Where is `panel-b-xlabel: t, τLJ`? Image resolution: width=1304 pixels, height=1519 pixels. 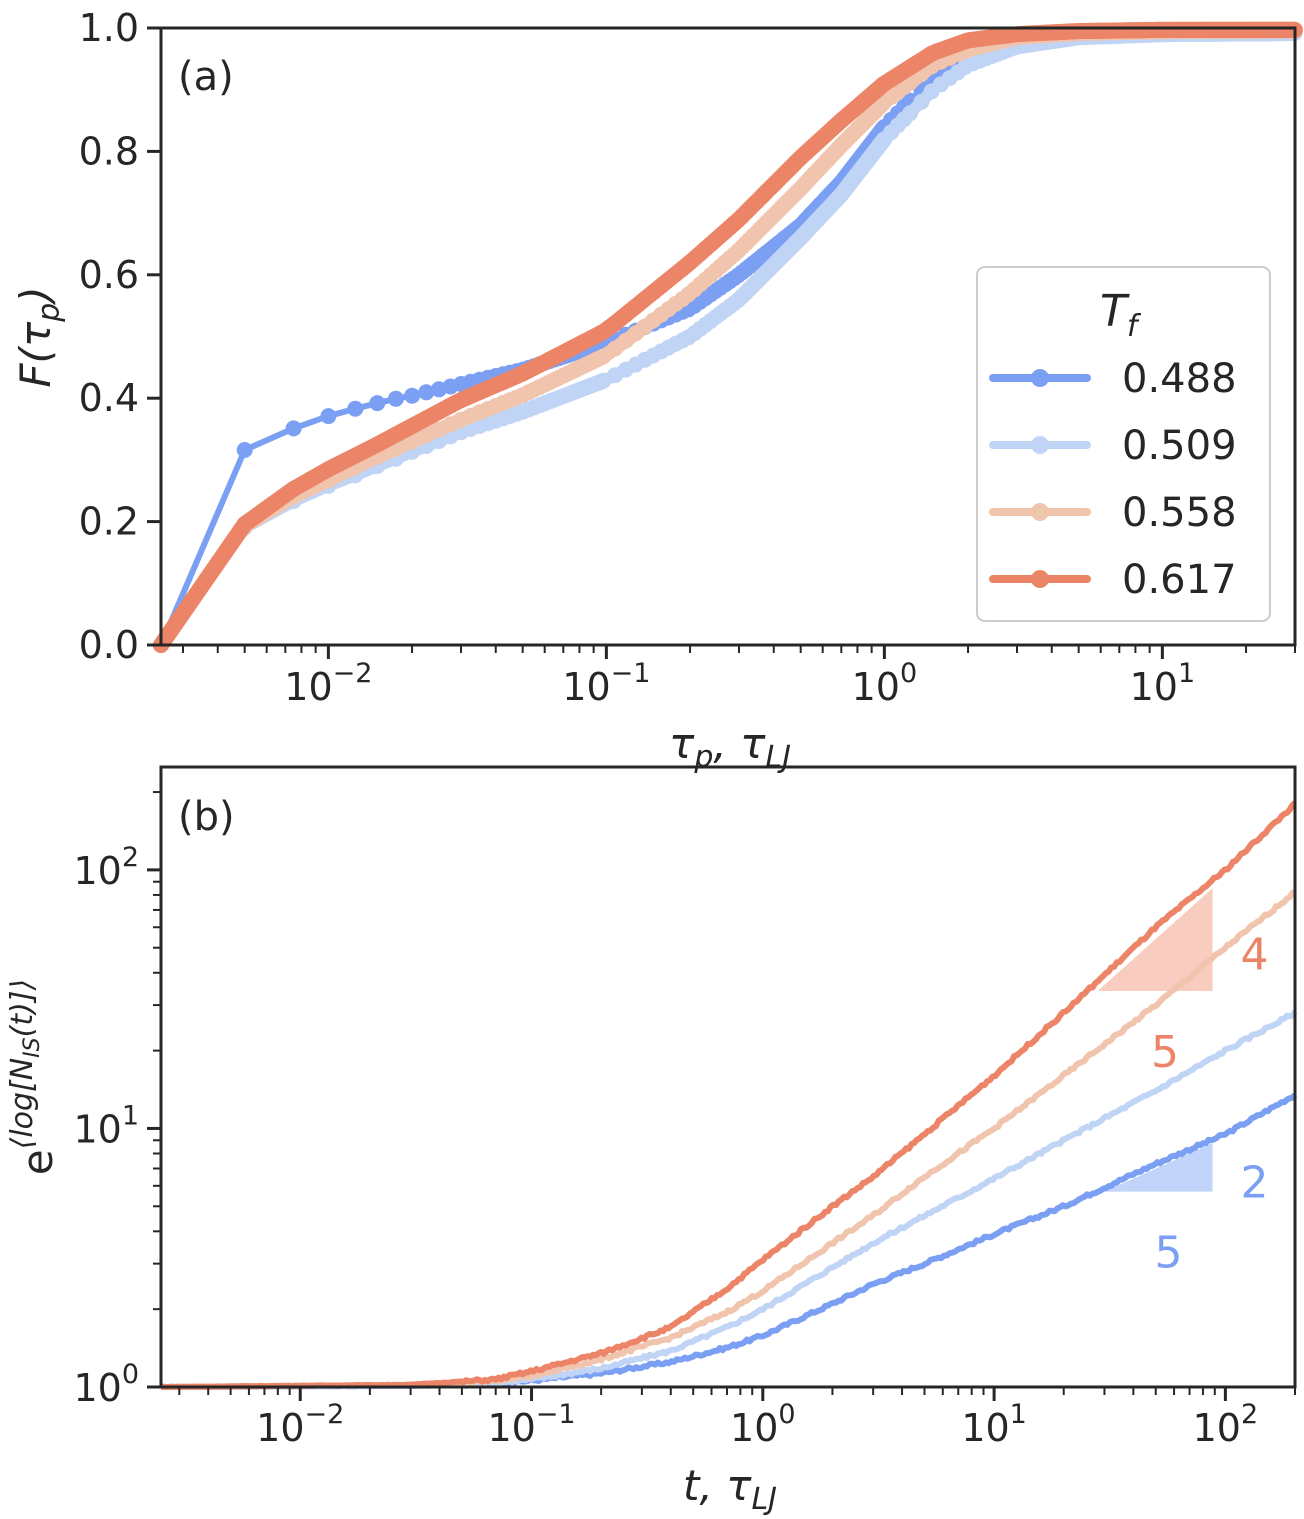 panel-b-xlabel: t, τLJ is located at coordinates (730, 1489).